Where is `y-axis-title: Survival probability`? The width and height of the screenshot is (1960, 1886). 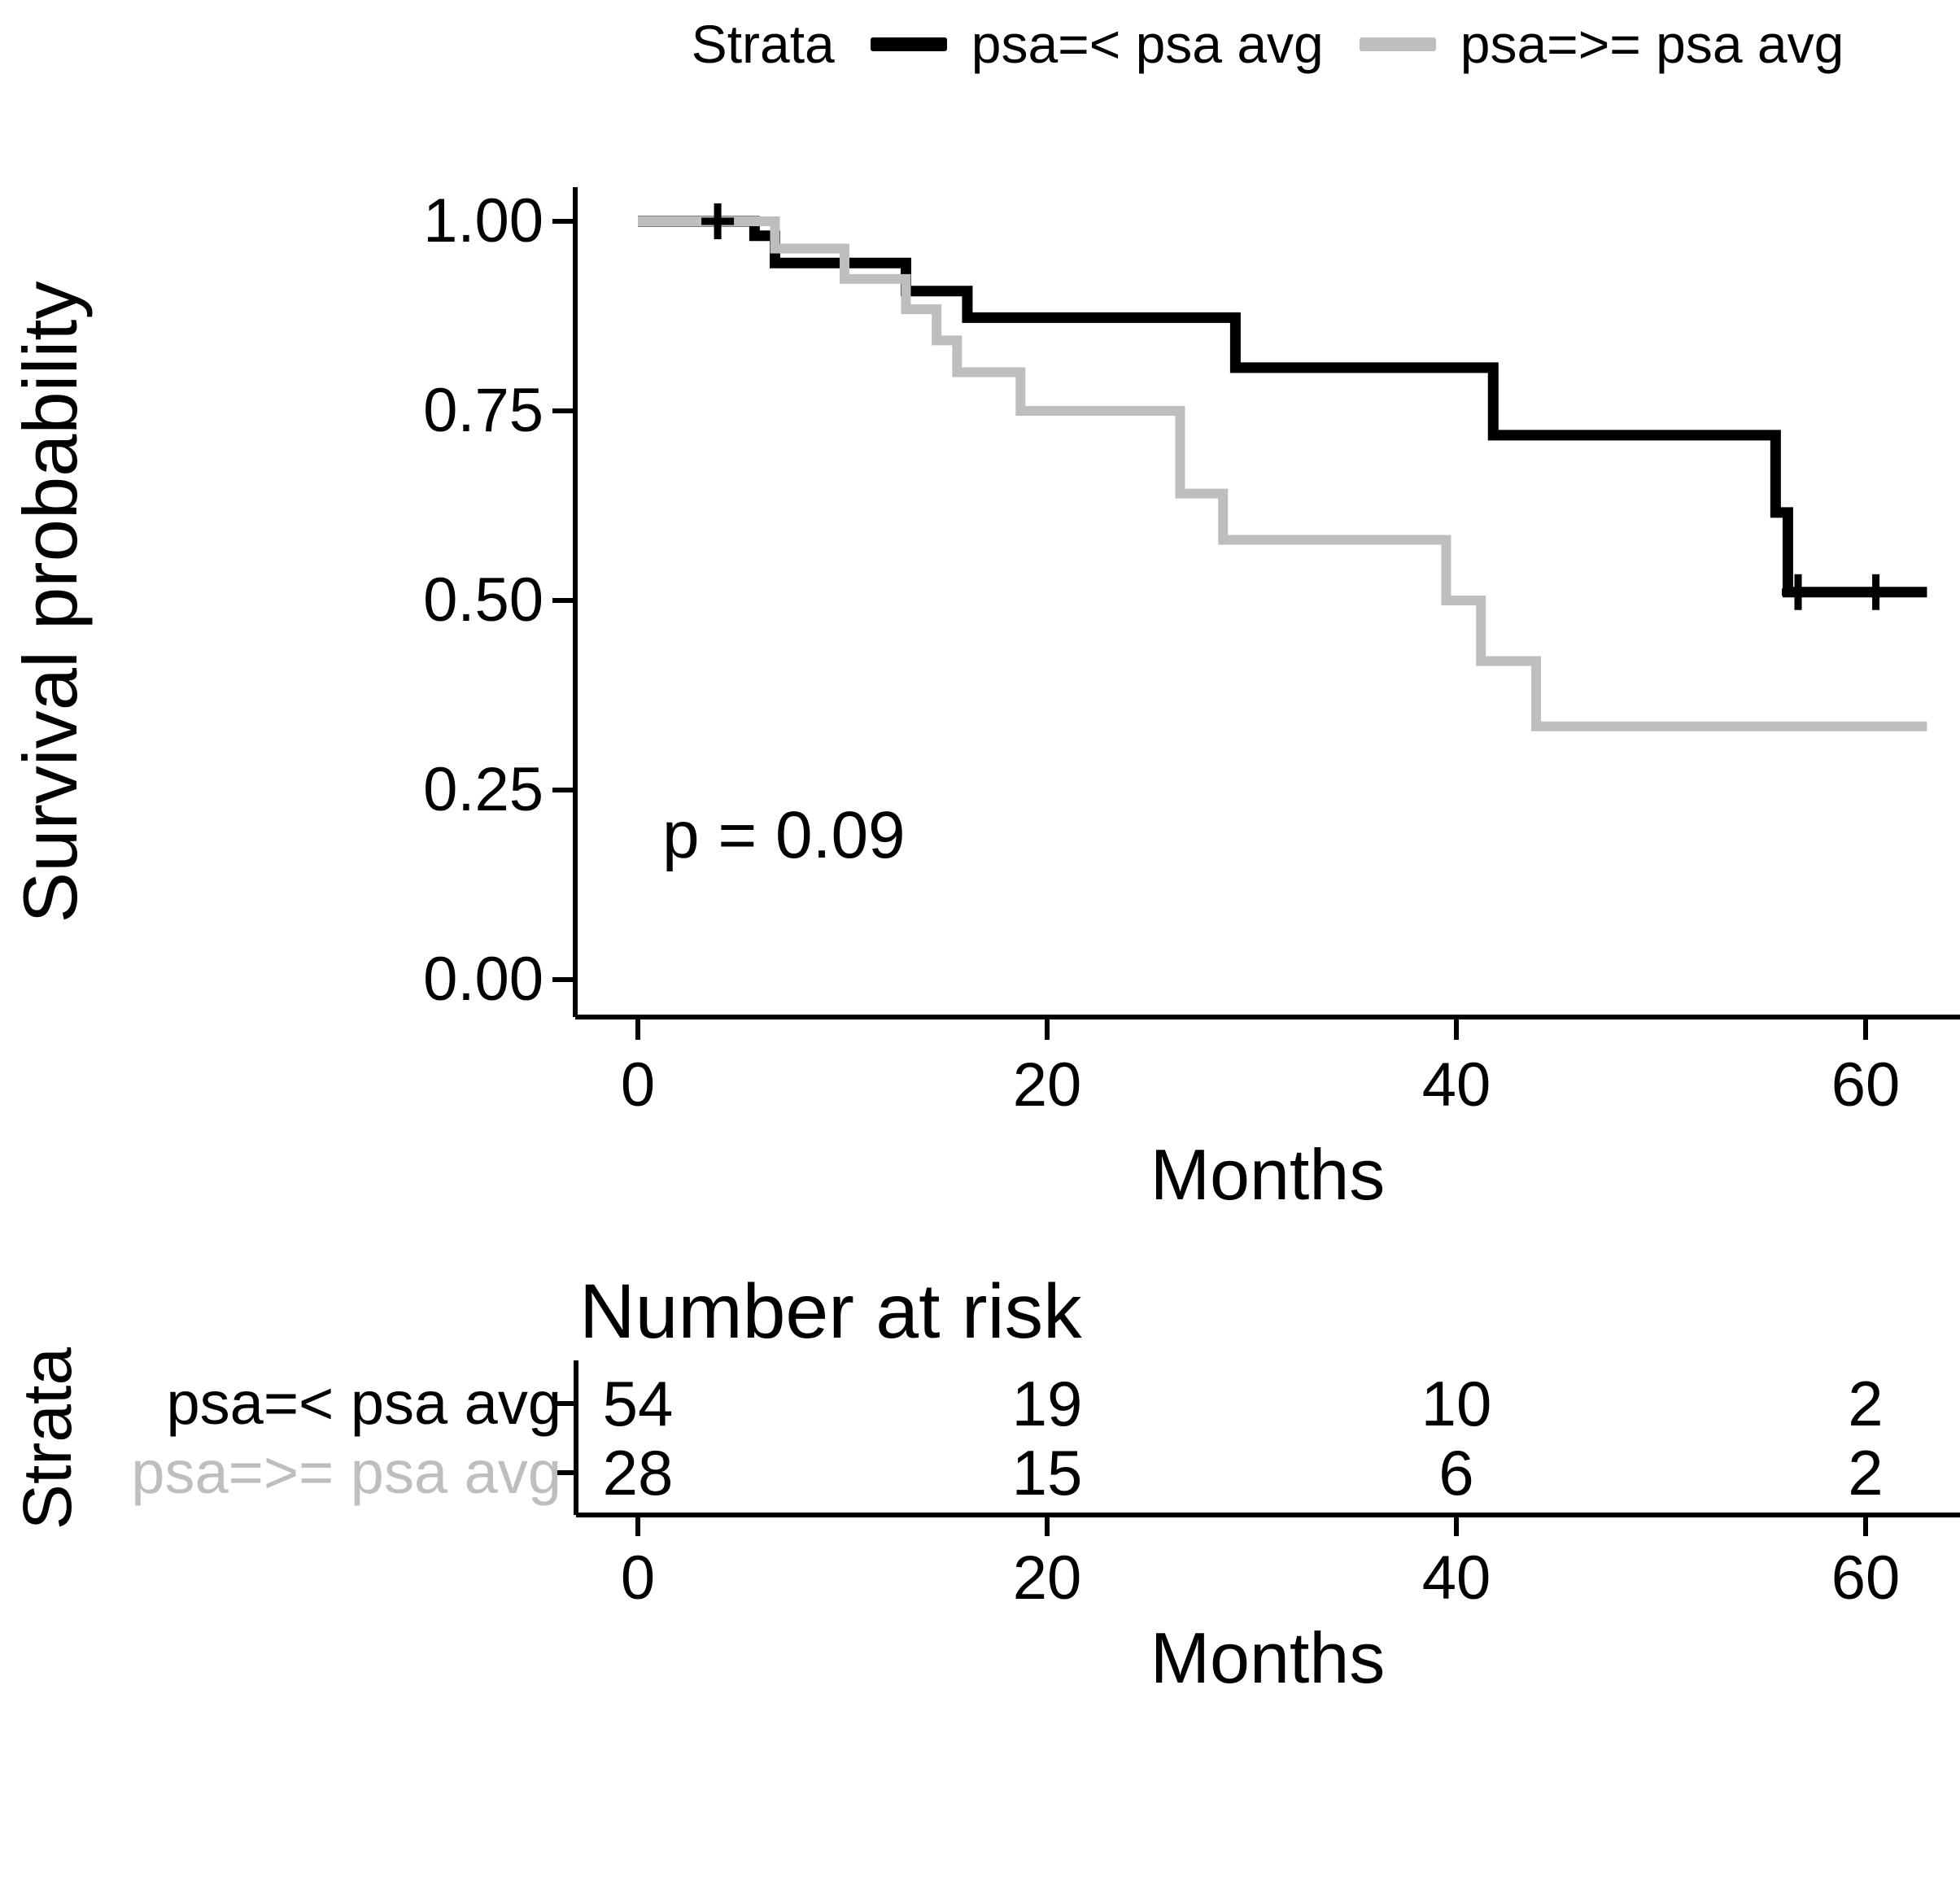 y-axis-title: Survival probability is located at coordinates (50, 602).